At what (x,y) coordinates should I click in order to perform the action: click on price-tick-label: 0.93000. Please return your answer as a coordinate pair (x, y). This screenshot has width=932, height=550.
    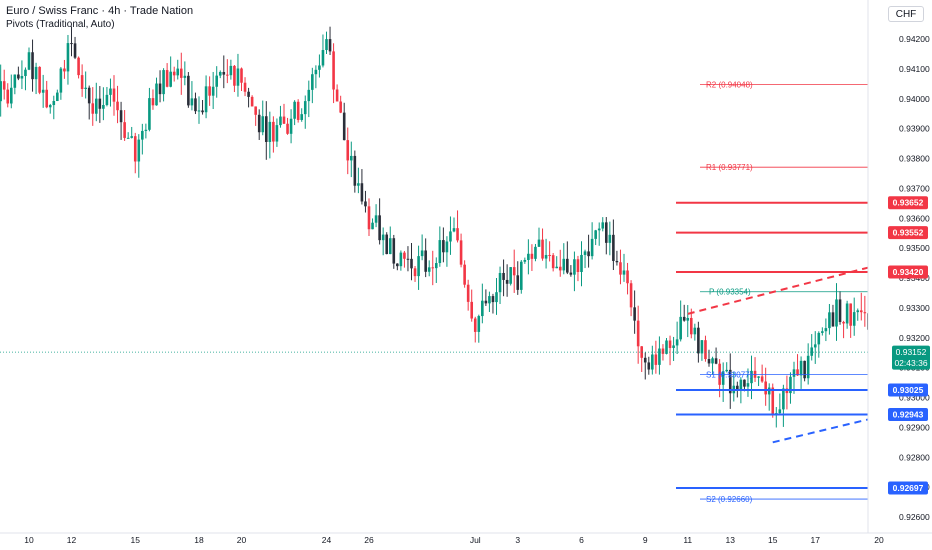
    Looking at the image, I should click on (914, 398).